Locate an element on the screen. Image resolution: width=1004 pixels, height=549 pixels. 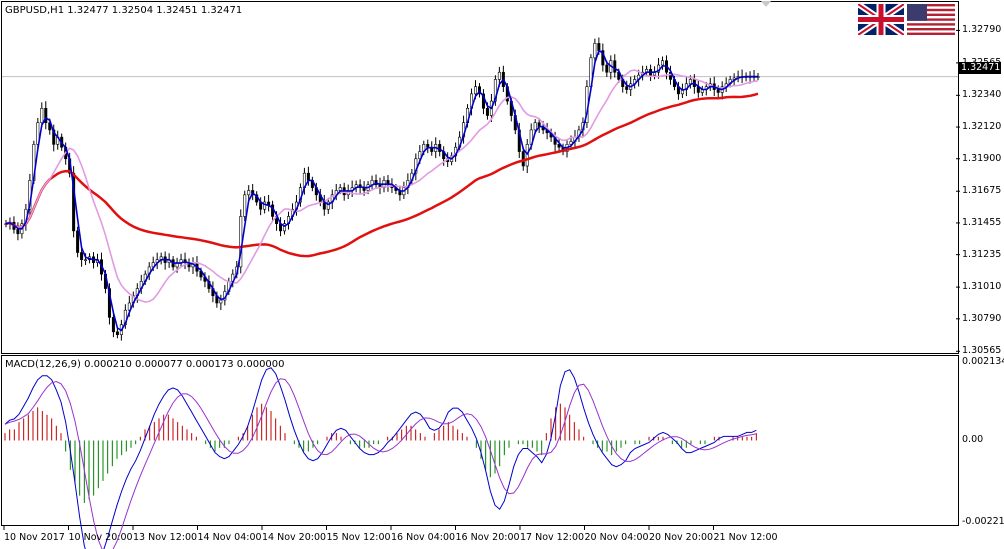
time-tick-label: 21 Nov 12:00 is located at coordinates (745, 537).